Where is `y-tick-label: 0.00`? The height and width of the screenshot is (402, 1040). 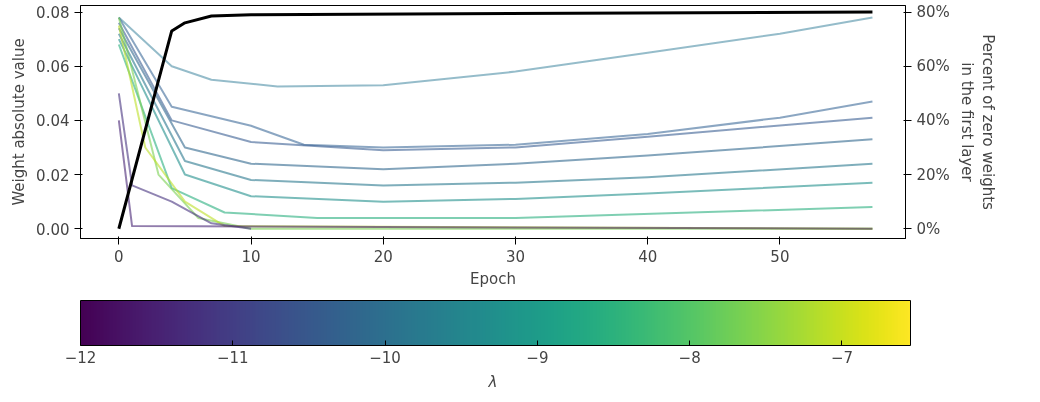
y-tick-label: 0.00 is located at coordinates (53, 229).